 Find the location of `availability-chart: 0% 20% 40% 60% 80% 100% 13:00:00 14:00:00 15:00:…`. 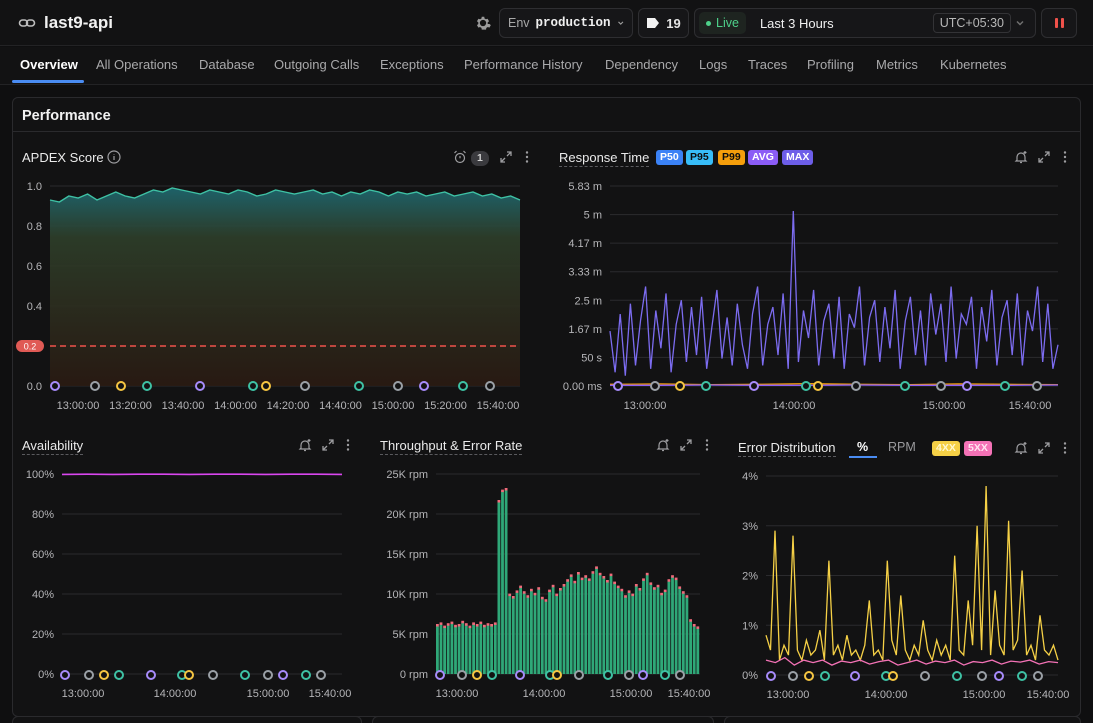

availability-chart: 0% 20% 40% 60% 80% 100% 13:00:00 14:00:00 15:00:… is located at coordinates (189, 584).